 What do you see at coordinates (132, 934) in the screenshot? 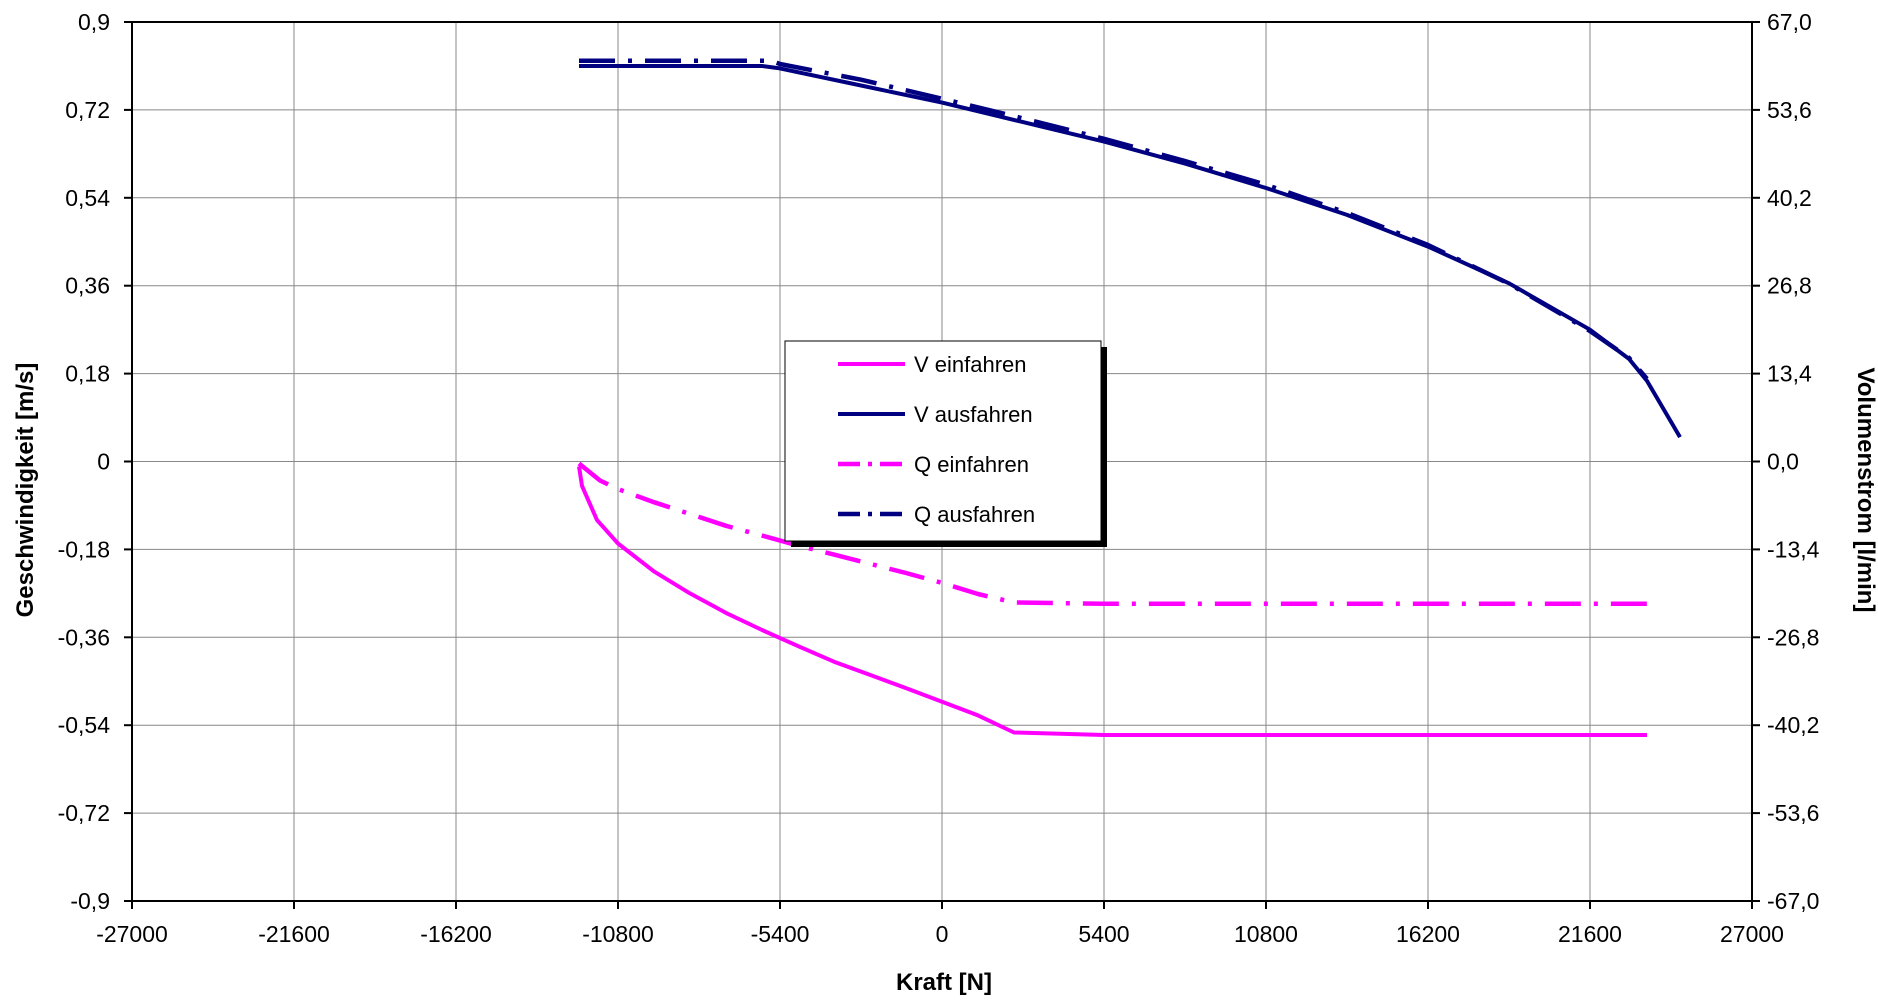
I see `x-tick-label: -27000` at bounding box center [132, 934].